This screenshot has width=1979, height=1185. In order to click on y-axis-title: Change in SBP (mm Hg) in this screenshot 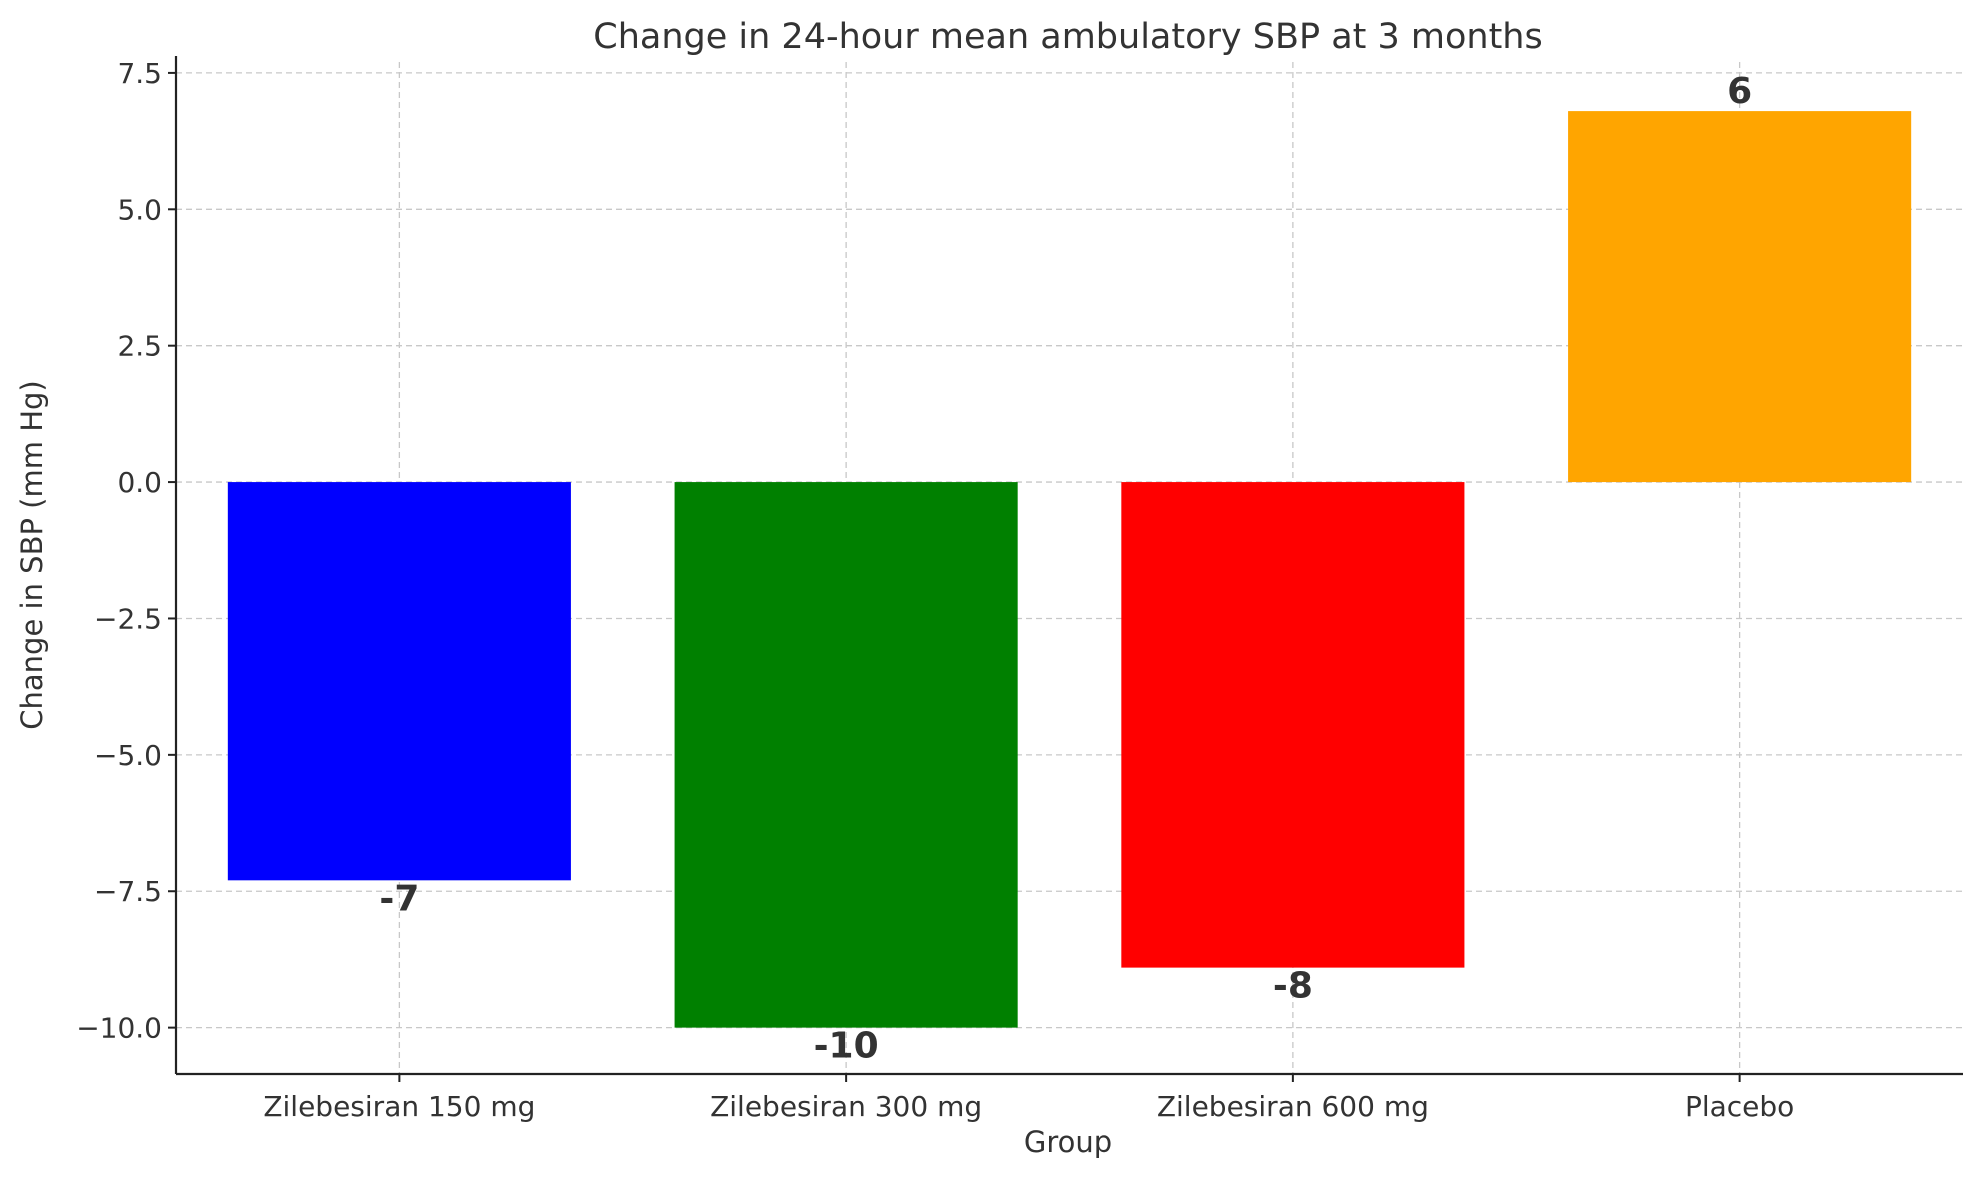, I will do `click(32, 554)`.